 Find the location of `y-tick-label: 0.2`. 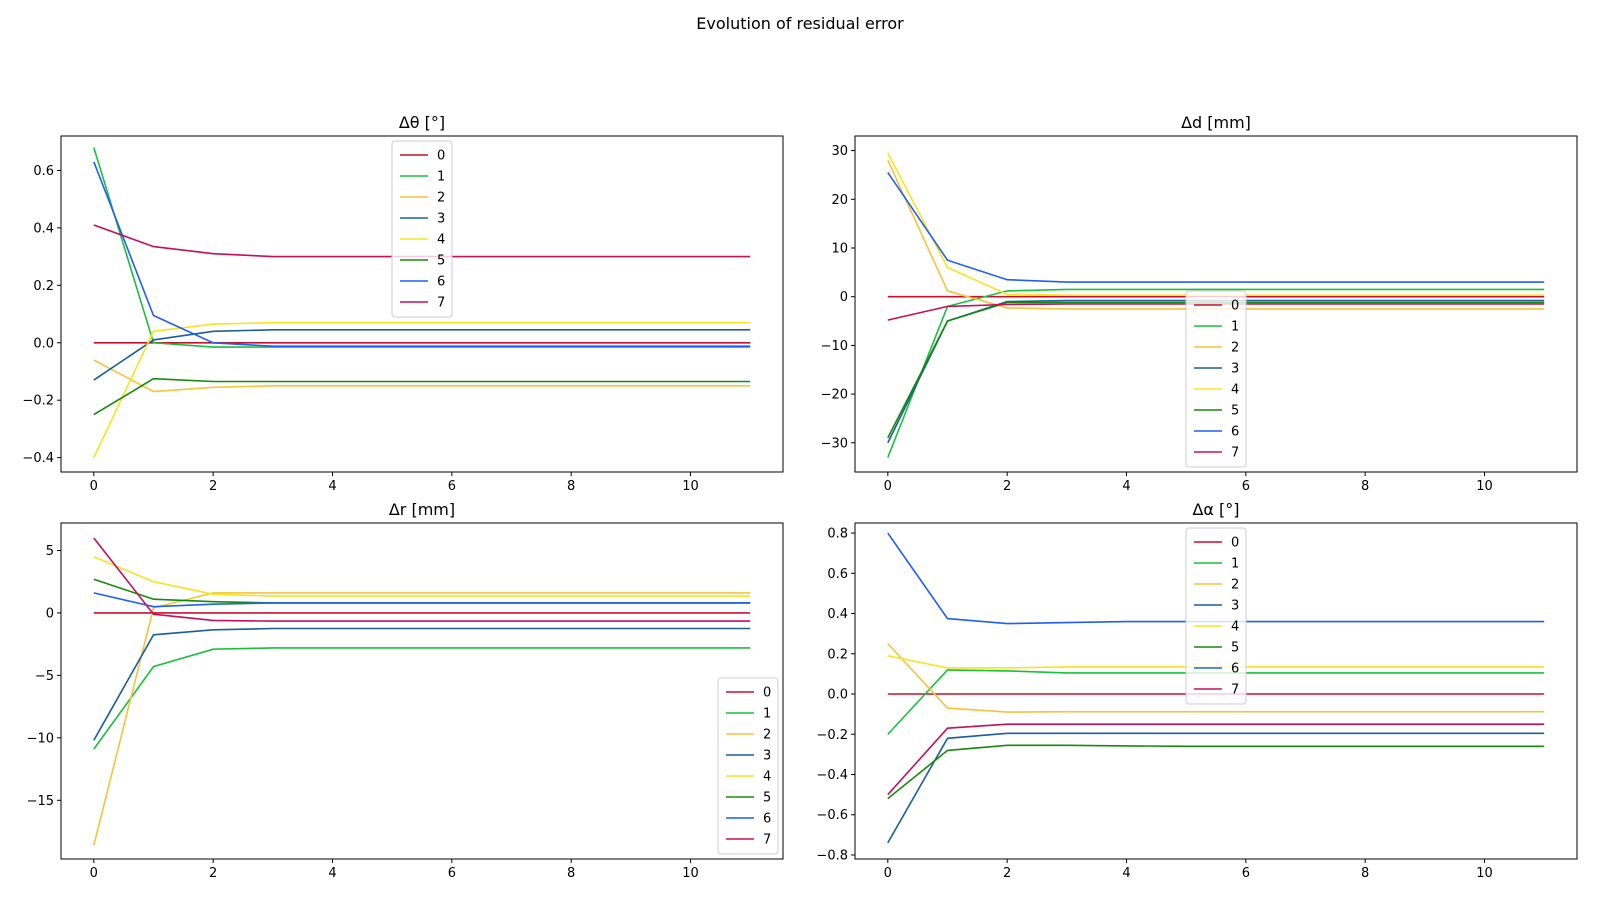

y-tick-label: 0.2 is located at coordinates (43, 286).